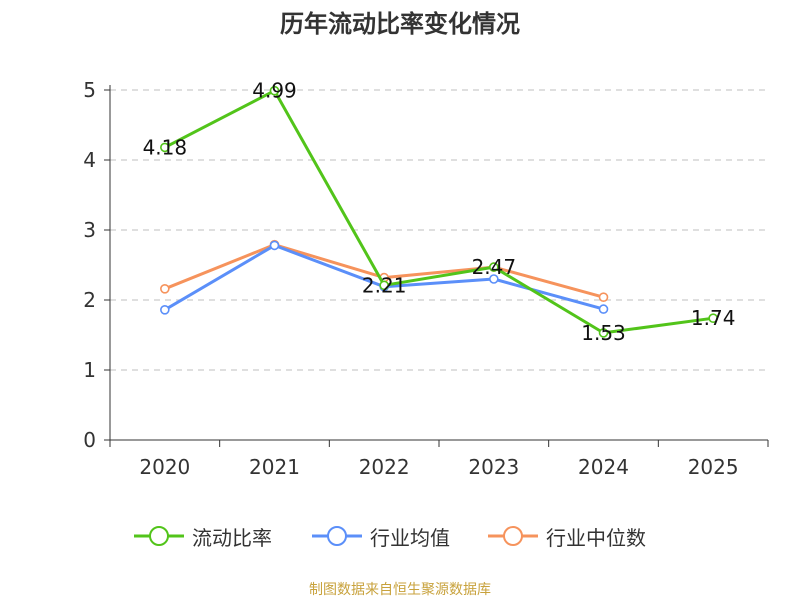 The width and height of the screenshot is (800, 600). Describe the element at coordinates (89, 230) in the screenshot. I see `y-tick-label: 3` at that location.